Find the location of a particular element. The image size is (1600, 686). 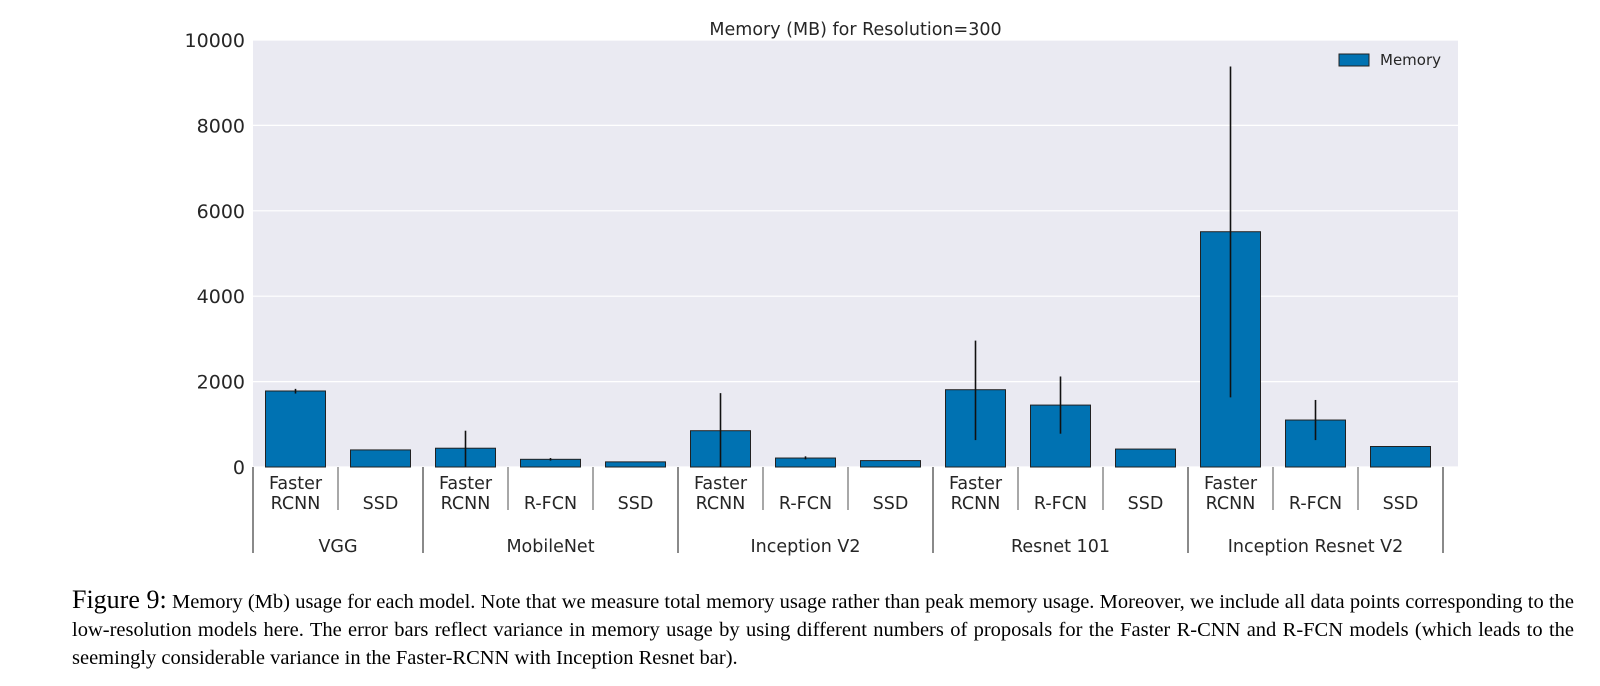

legend-label: Memory is located at coordinates (1410, 60).